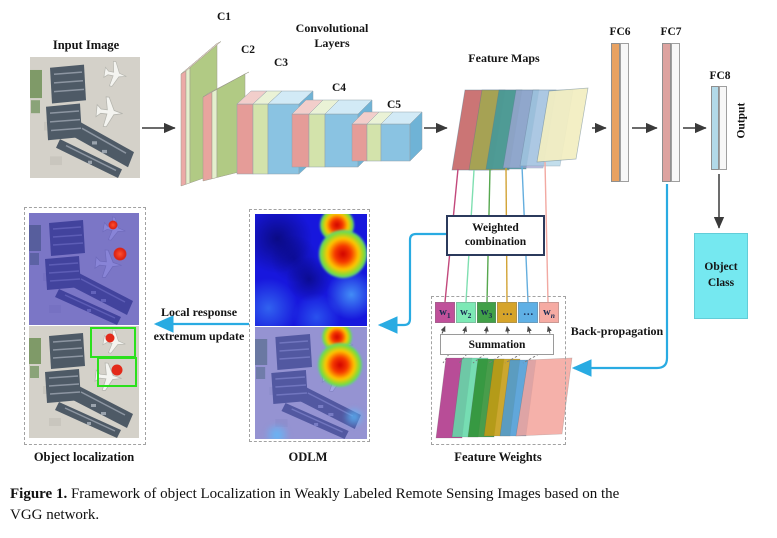  I want to click on feature-weights-dashed-box, so click(498, 370).